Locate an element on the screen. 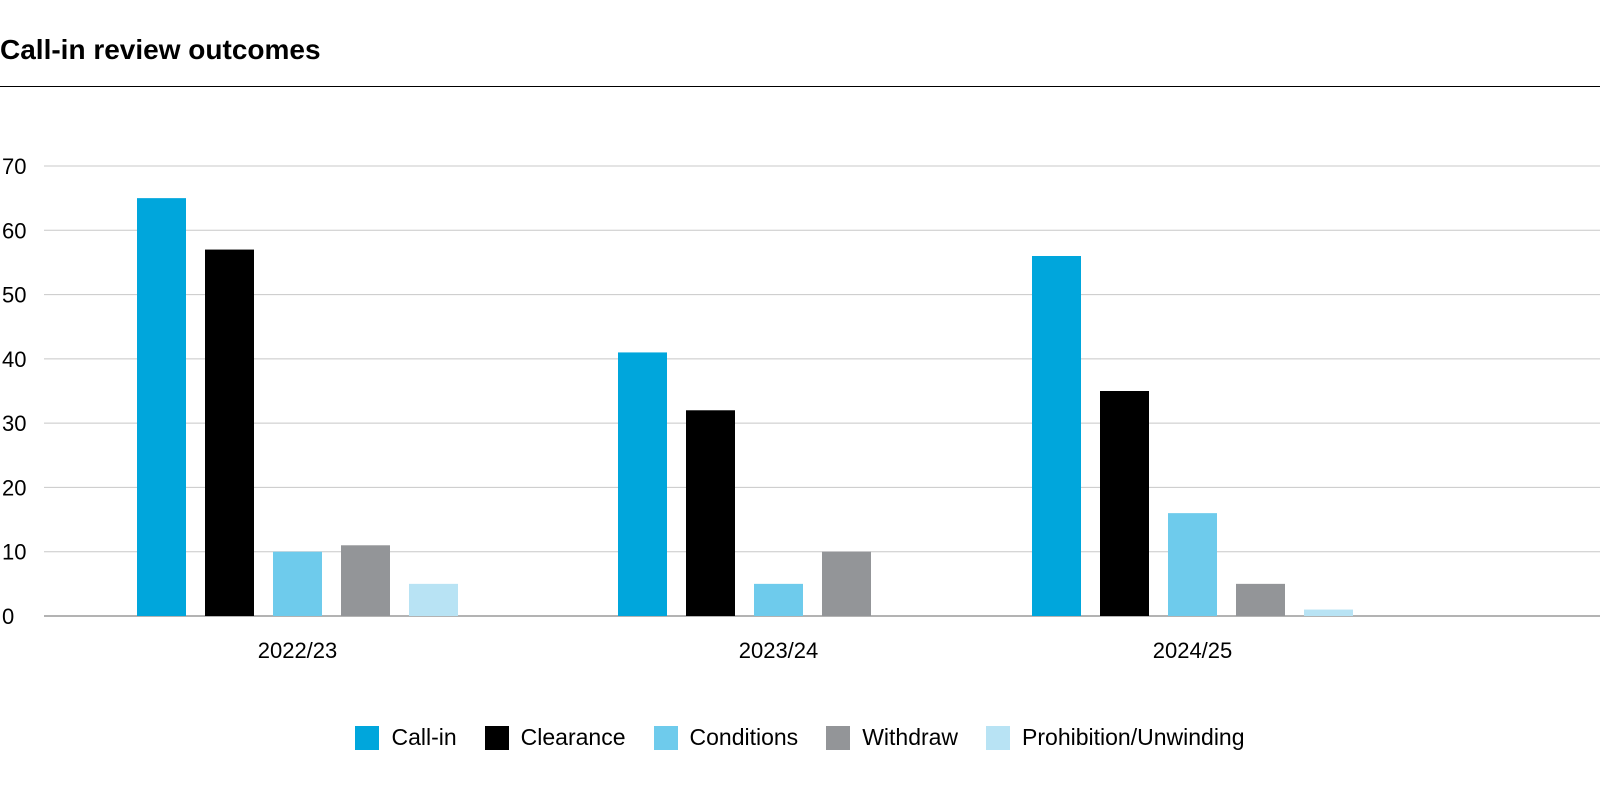  legend-item: Conditions is located at coordinates (726, 737).